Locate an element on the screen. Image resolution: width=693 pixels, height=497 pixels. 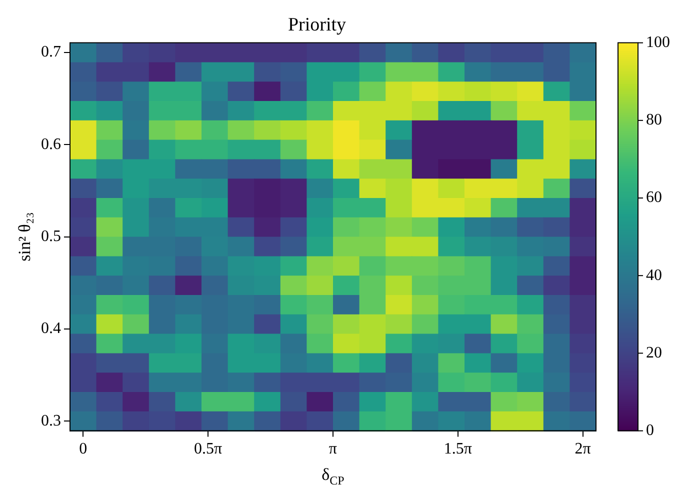
y-tick-label: 0.5 is located at coordinates (51, 237).